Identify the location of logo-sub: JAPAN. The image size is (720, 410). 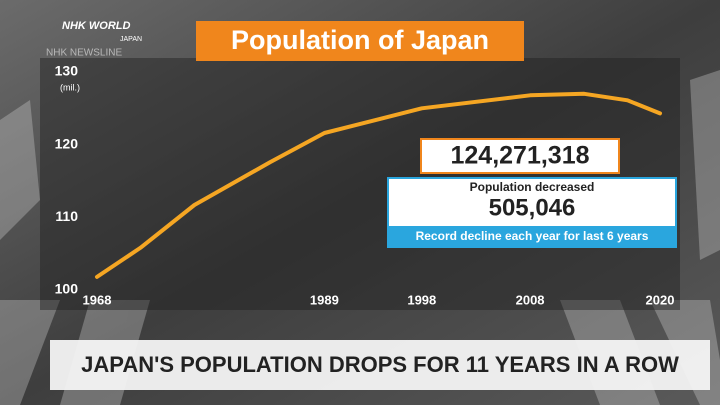
(131, 39).